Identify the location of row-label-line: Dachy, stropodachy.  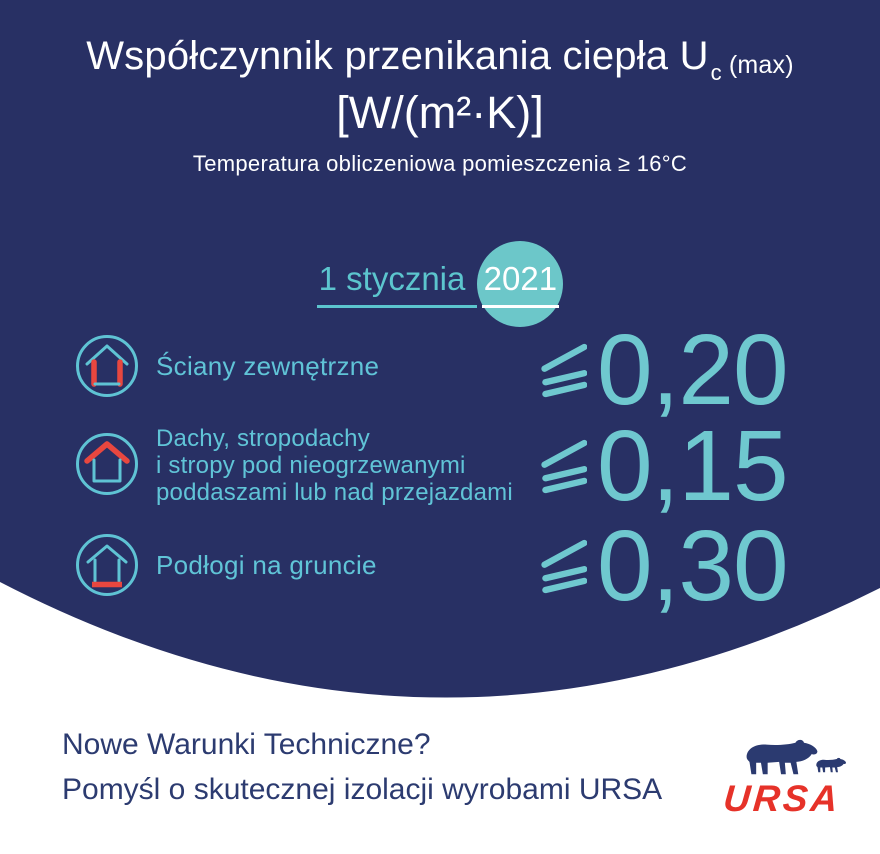
(263, 438).